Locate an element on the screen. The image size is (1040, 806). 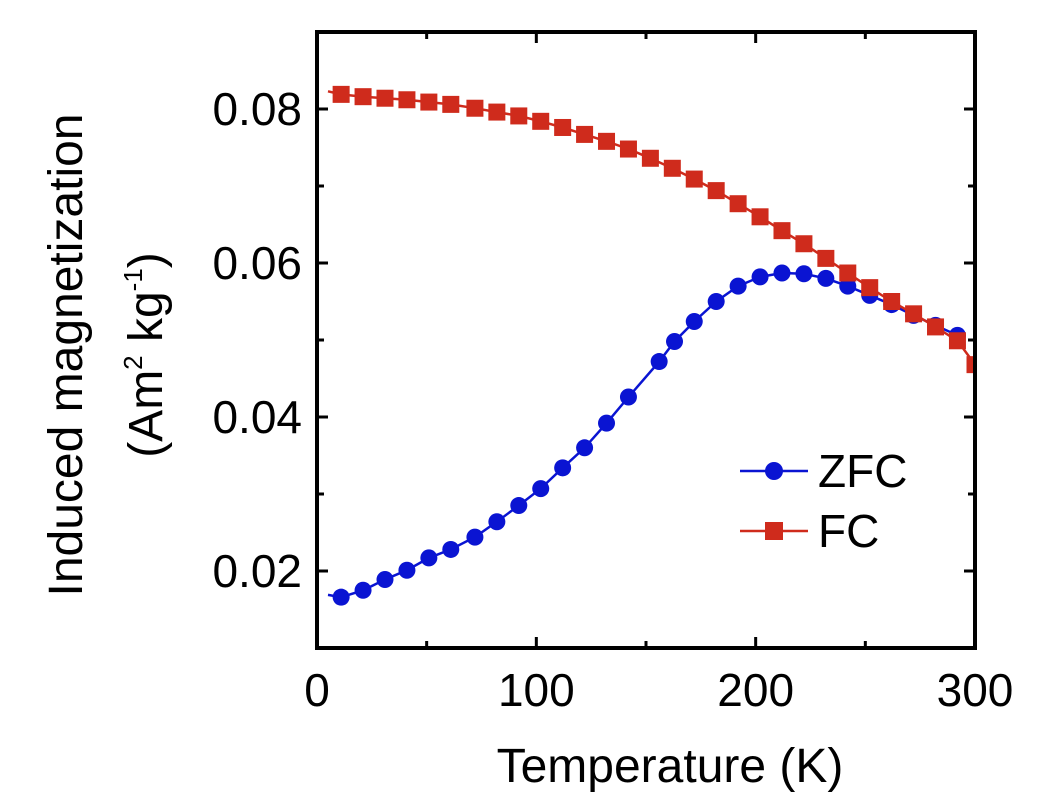
y-axis-title-line1: Induced magnetization is located at coordinates (66, 355).